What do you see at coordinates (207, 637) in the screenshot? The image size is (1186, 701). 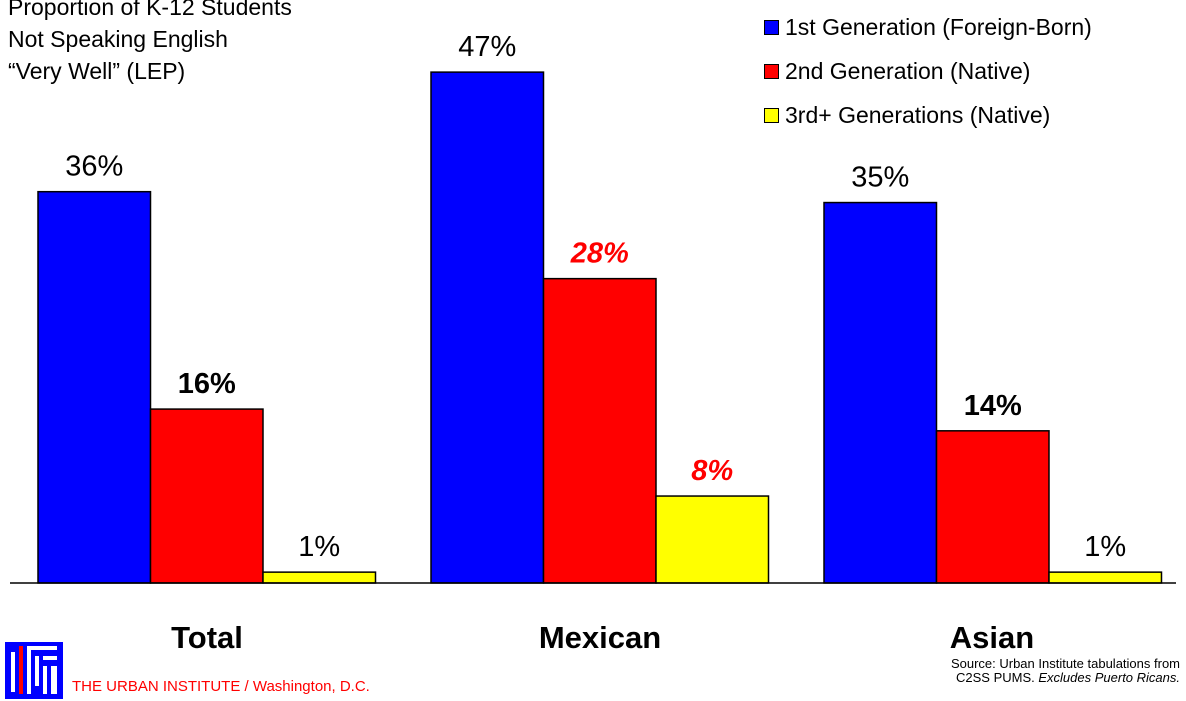 I see `category-label-total: Total` at bounding box center [207, 637].